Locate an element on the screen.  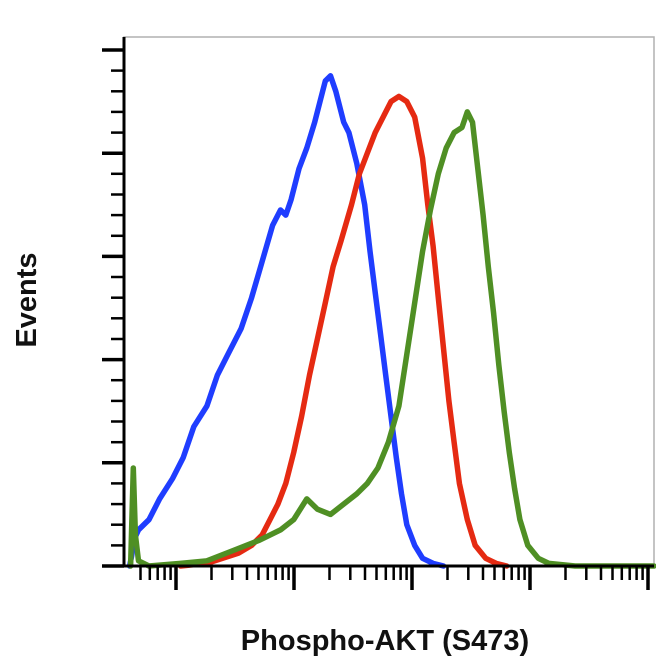
x-axis-ticks is located at coordinates (394, 578).